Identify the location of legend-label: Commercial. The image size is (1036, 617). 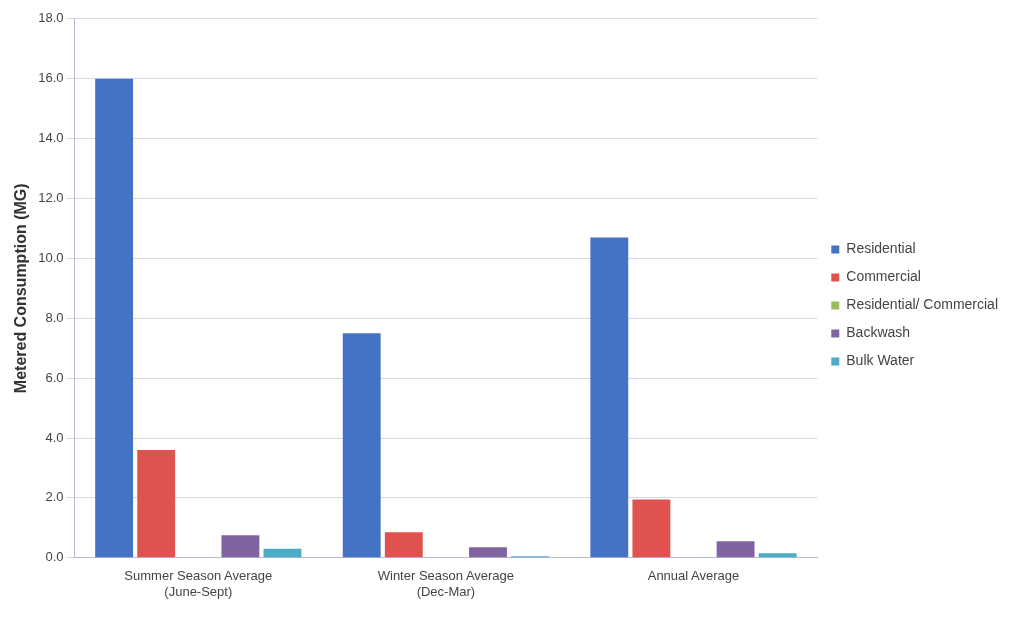
(883, 276).